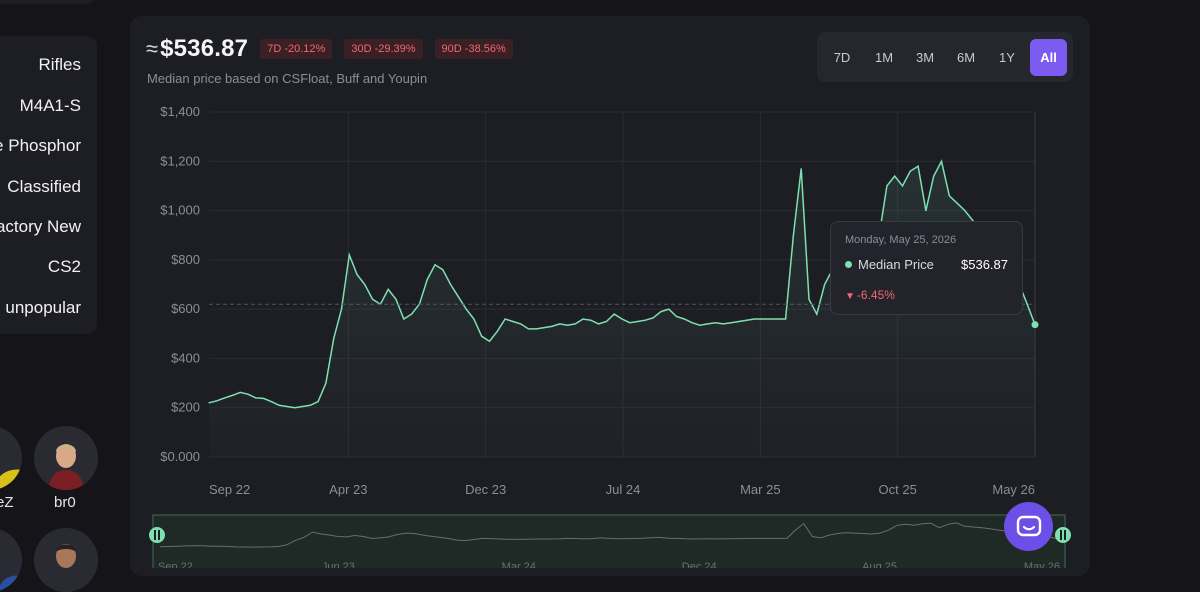 Image resolution: width=1200 pixels, height=592 pixels. What do you see at coordinates (44, 186) in the screenshot?
I see `detail-rarity: Classified` at bounding box center [44, 186].